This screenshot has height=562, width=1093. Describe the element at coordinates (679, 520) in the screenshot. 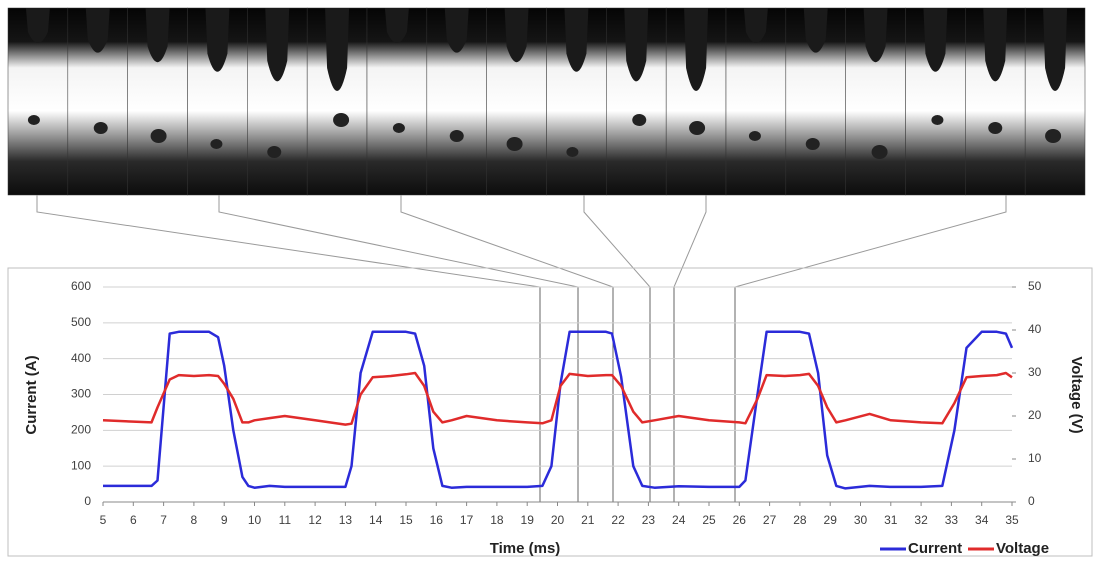

I see `x-tick-label: 24` at that location.